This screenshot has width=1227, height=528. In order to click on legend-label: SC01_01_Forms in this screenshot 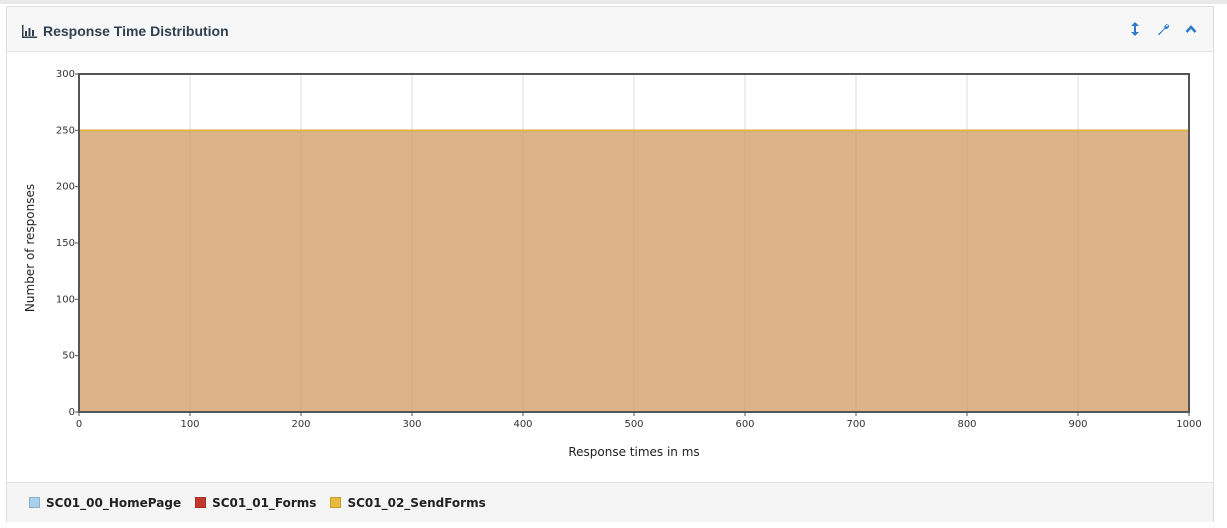, I will do `click(264, 502)`.